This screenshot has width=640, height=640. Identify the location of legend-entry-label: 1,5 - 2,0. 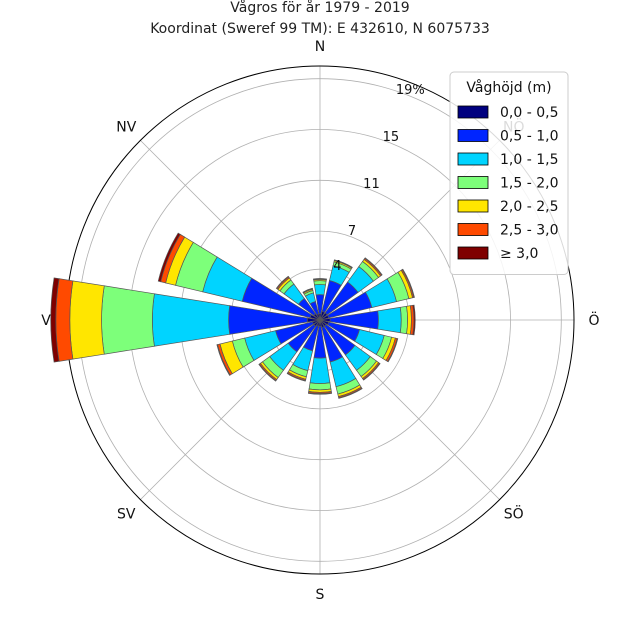
(529, 184).